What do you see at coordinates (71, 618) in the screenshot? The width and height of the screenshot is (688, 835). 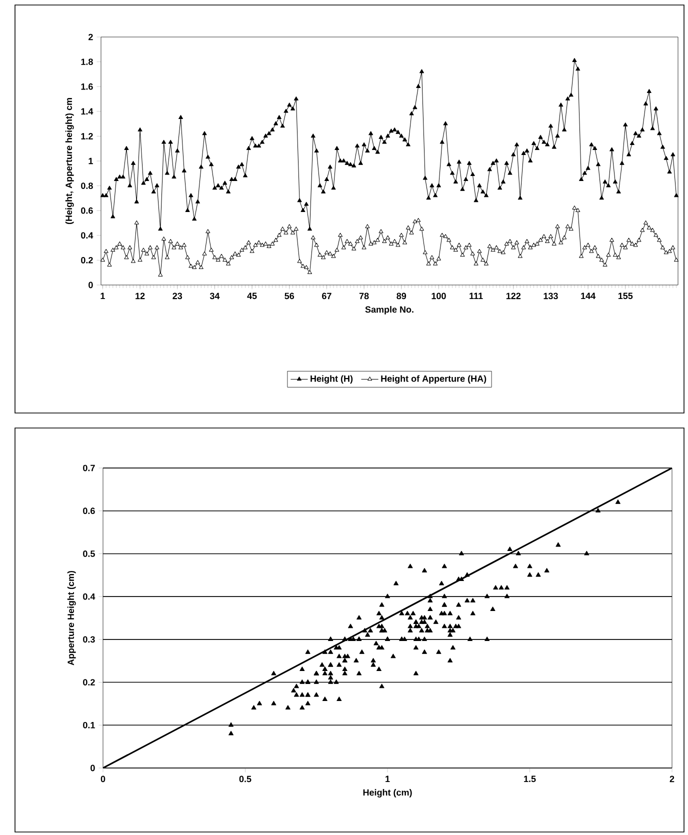 I see `y-axis-title: Apperture Height (cm)` at bounding box center [71, 618].